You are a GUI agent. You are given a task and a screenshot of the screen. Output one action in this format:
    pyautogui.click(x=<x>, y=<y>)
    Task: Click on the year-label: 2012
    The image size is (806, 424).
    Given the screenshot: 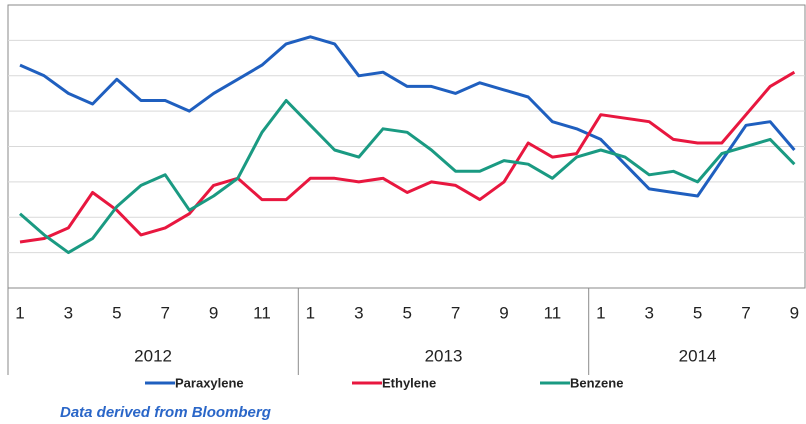 What is the action you would take?
    pyautogui.click(x=153, y=355)
    